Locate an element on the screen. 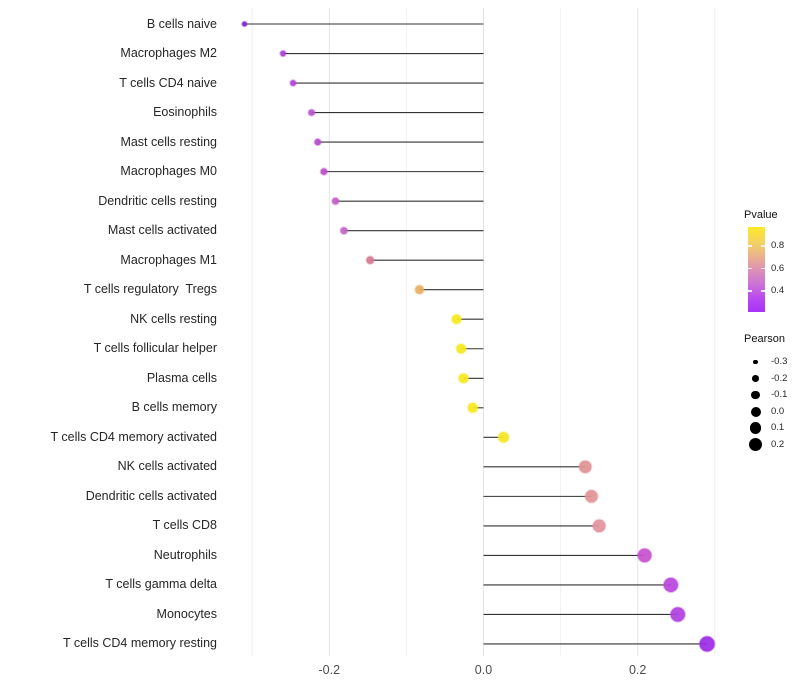  y-axis-label: Eosinophils is located at coordinates (185, 112).